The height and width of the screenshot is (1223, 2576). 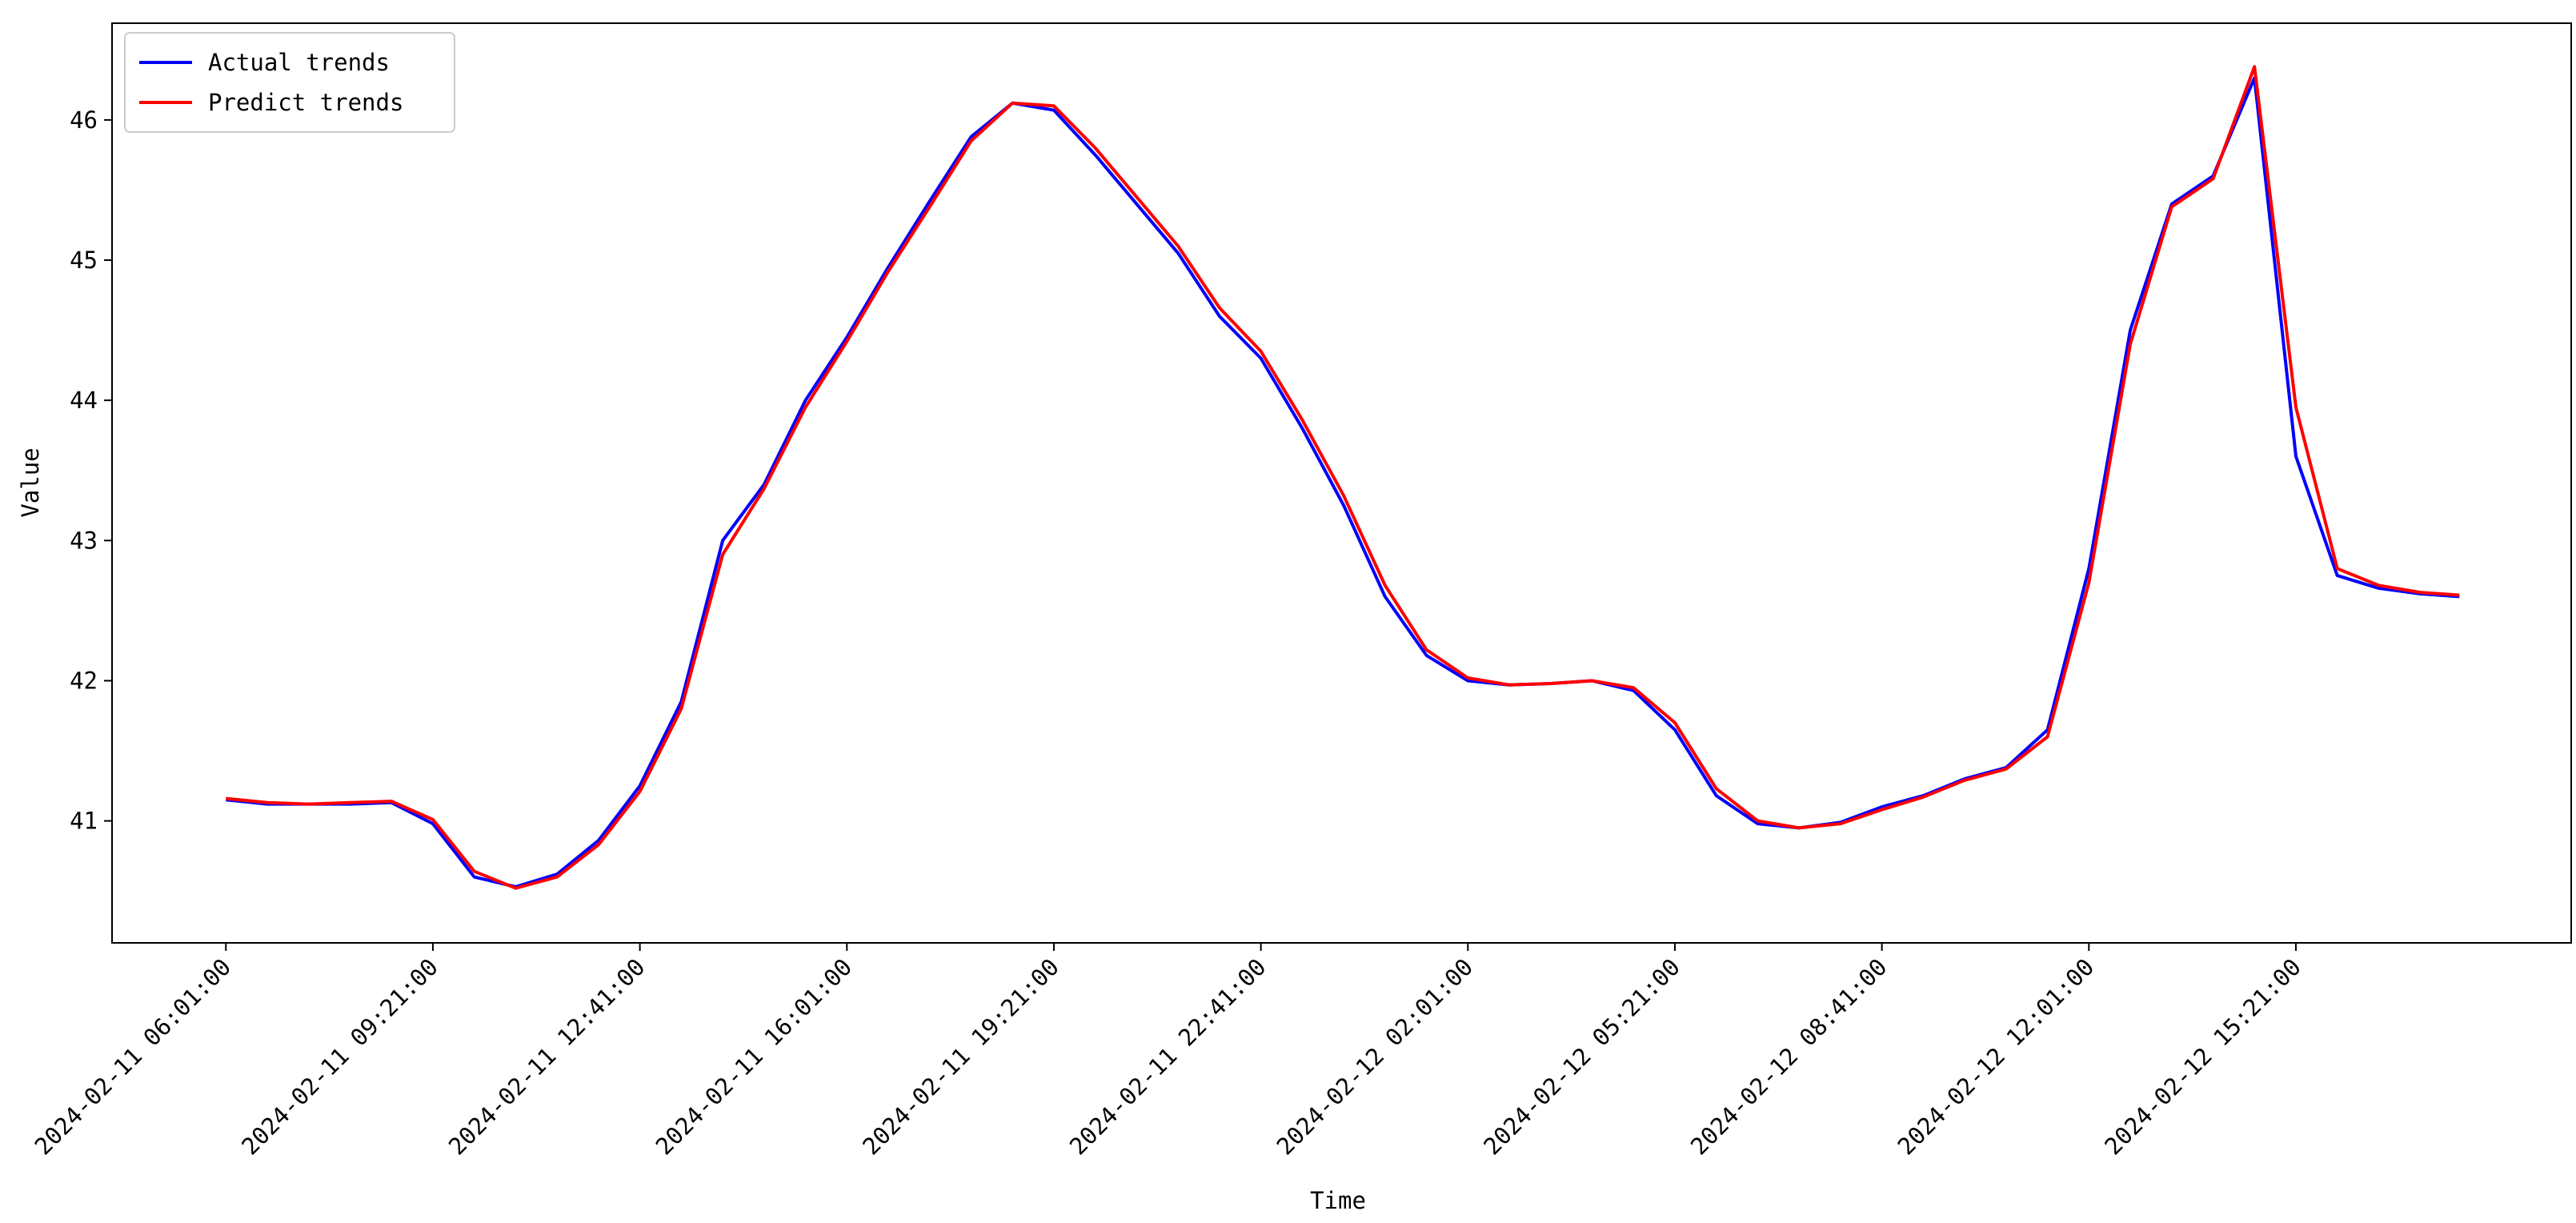 I want to click on legend-box, so click(x=289, y=82).